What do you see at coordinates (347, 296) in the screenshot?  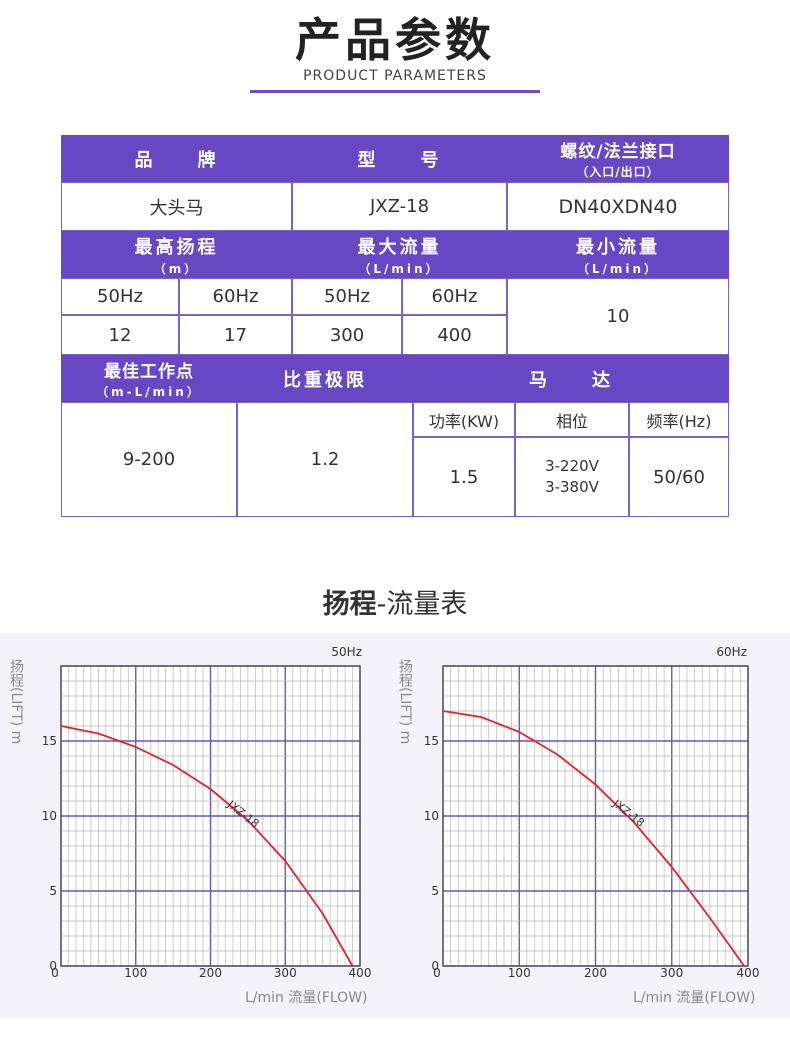 I see `flow-freq-50: 50Hz` at bounding box center [347, 296].